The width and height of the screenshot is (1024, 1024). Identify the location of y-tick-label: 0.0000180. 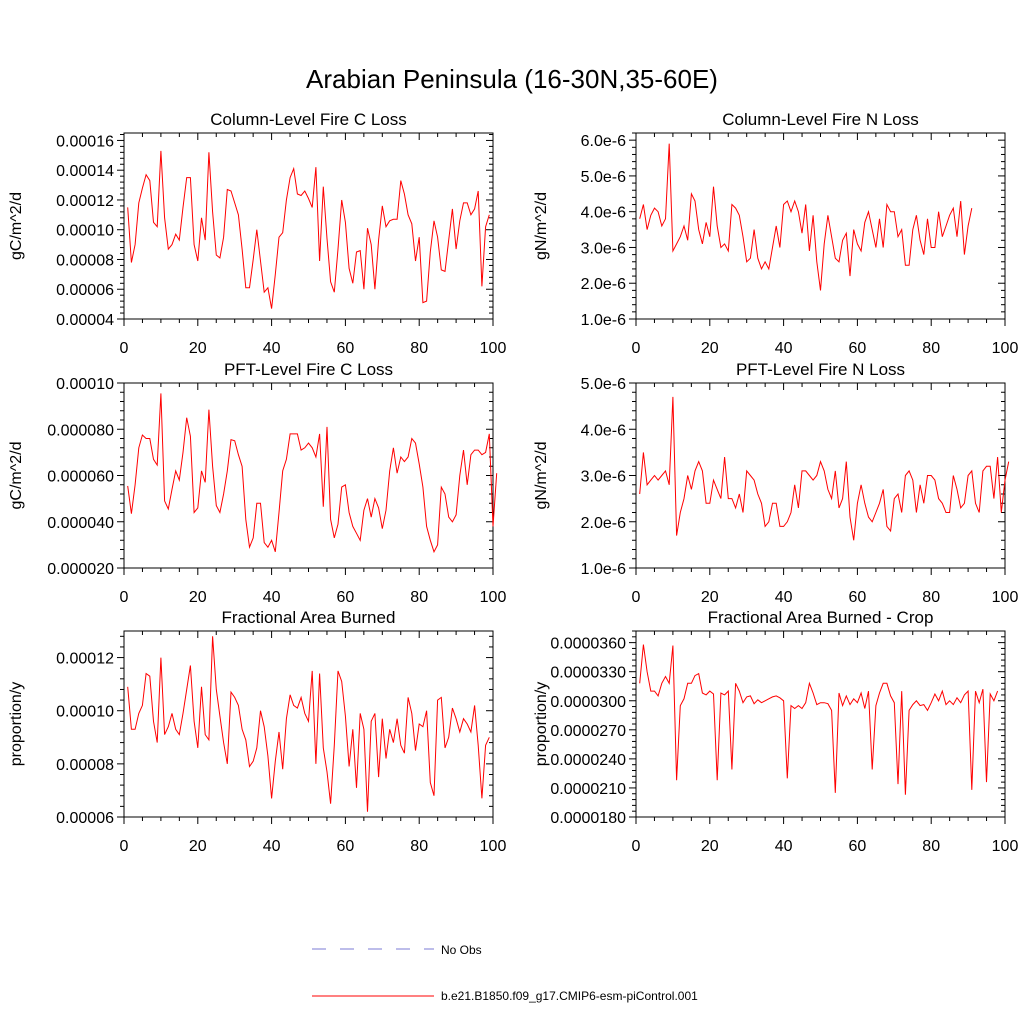
(588, 818).